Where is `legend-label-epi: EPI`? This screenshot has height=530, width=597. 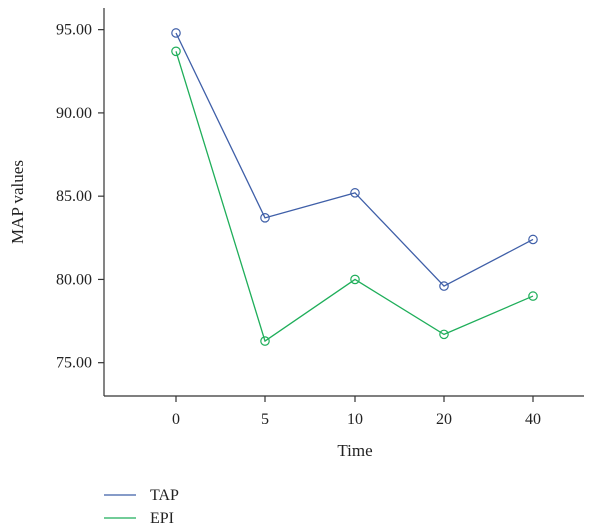 legend-label-epi: EPI is located at coordinates (162, 518).